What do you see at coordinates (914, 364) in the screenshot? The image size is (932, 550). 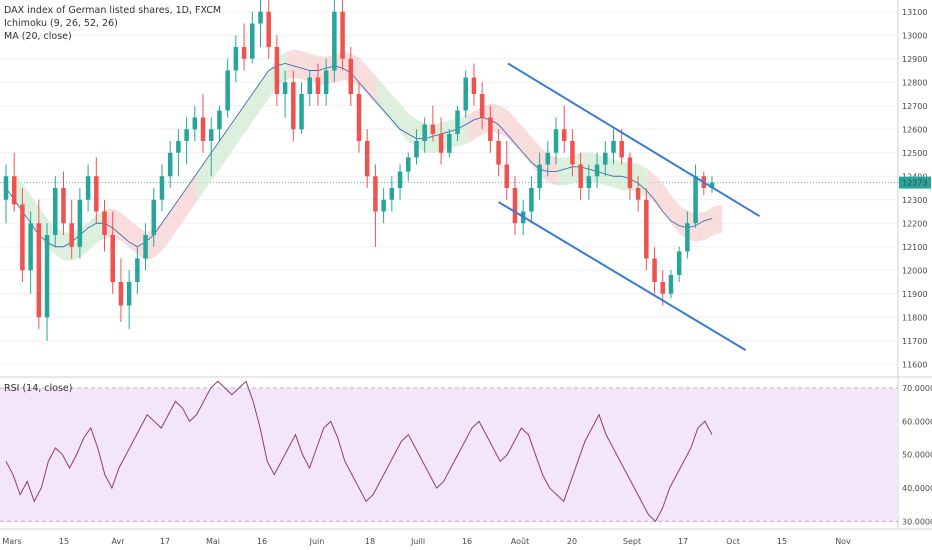 I see `y-tick-label: 11600` at bounding box center [914, 364].